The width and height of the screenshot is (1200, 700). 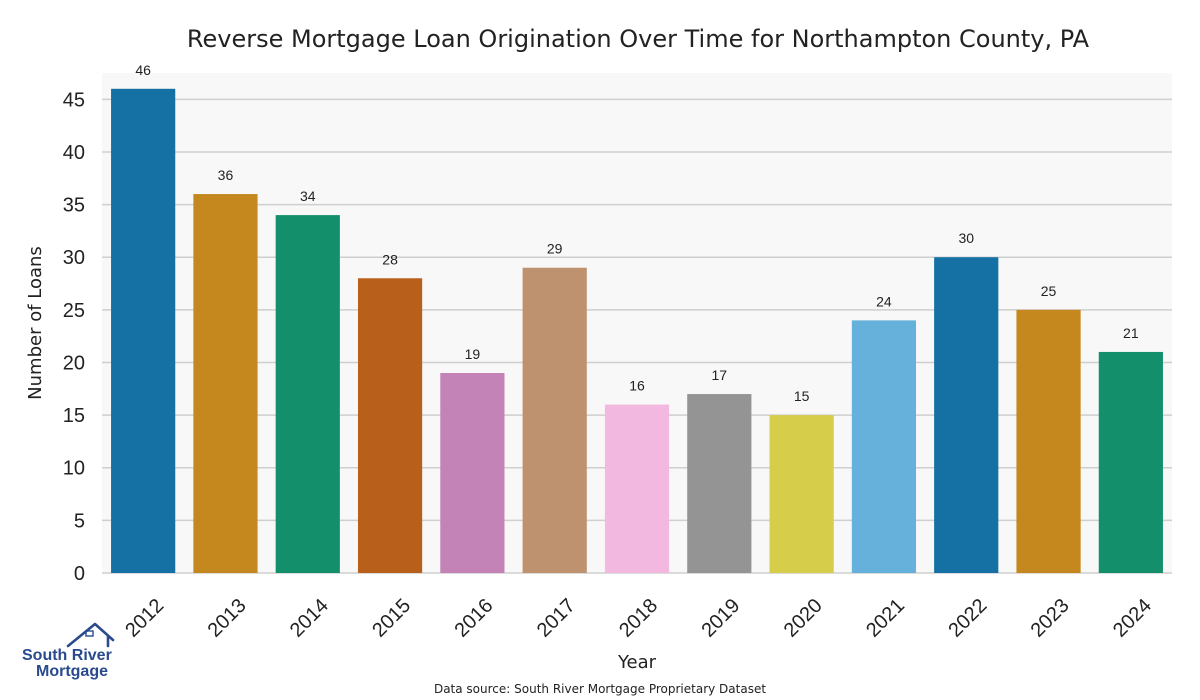 I want to click on x-tick-label: 2015, so click(x=391, y=618).